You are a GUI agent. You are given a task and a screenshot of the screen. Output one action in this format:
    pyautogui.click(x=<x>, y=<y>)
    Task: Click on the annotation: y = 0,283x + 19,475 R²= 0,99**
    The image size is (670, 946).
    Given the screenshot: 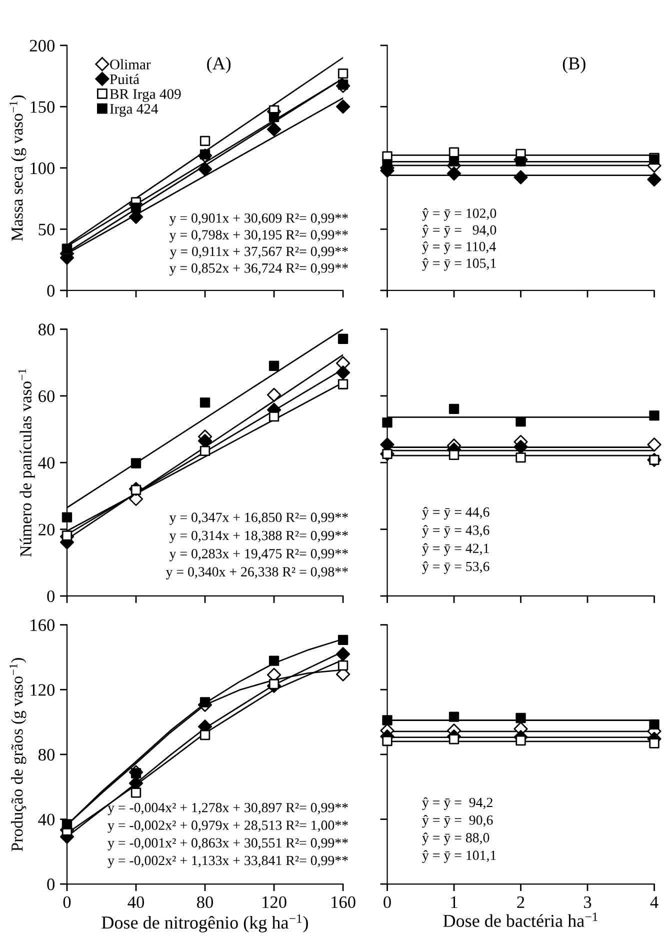 What is the action you would take?
    pyautogui.click(x=258, y=555)
    